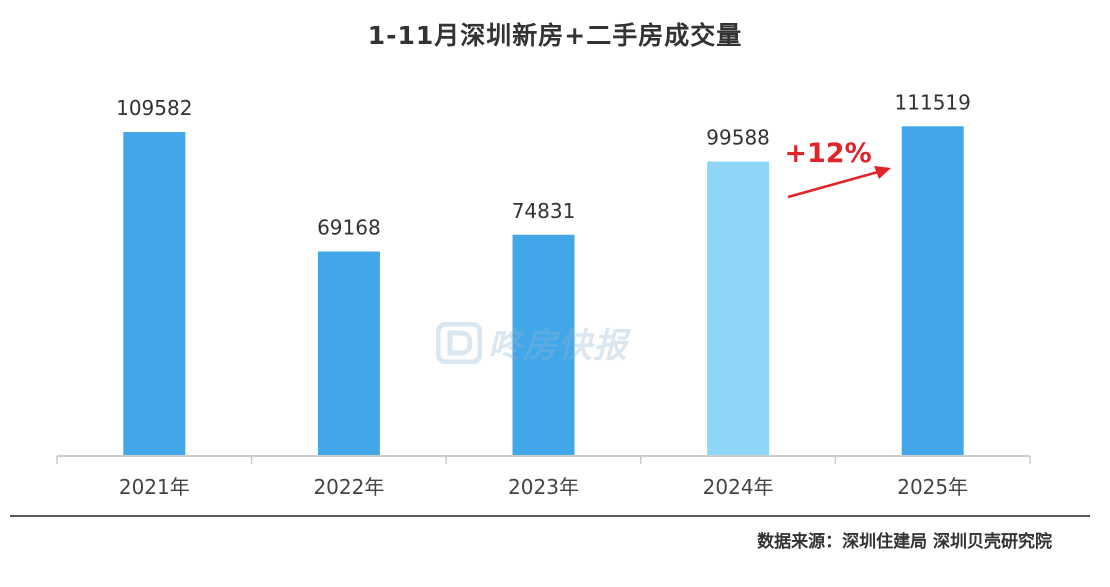  What do you see at coordinates (882, 172) in the screenshot?
I see `growth-arrow-head-icon` at bounding box center [882, 172].